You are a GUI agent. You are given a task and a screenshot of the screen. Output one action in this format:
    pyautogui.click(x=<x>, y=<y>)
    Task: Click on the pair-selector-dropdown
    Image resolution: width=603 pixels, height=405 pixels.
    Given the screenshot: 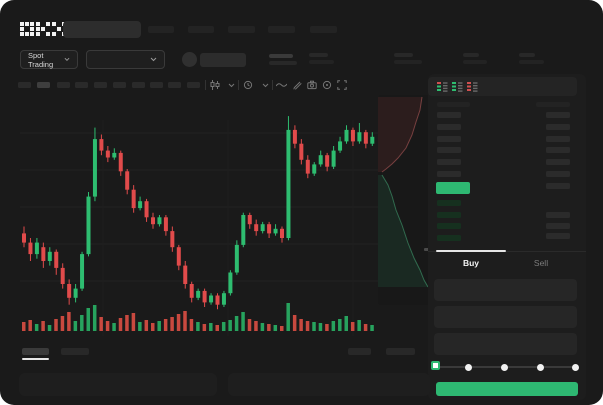 What is the action you would take?
    pyautogui.click(x=125, y=59)
    